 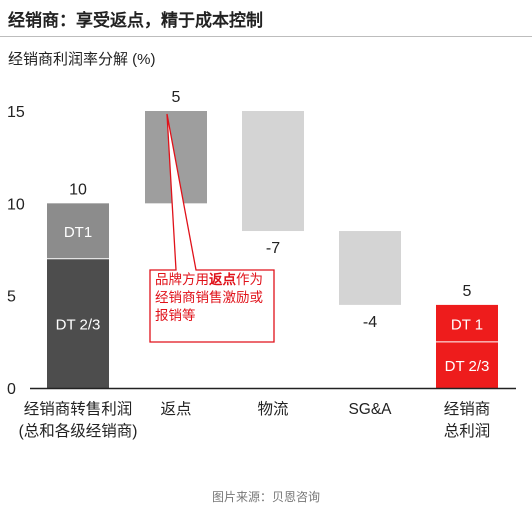 I want to click on x-tick-label-4-line-1: 总利润, so click(x=467, y=431).